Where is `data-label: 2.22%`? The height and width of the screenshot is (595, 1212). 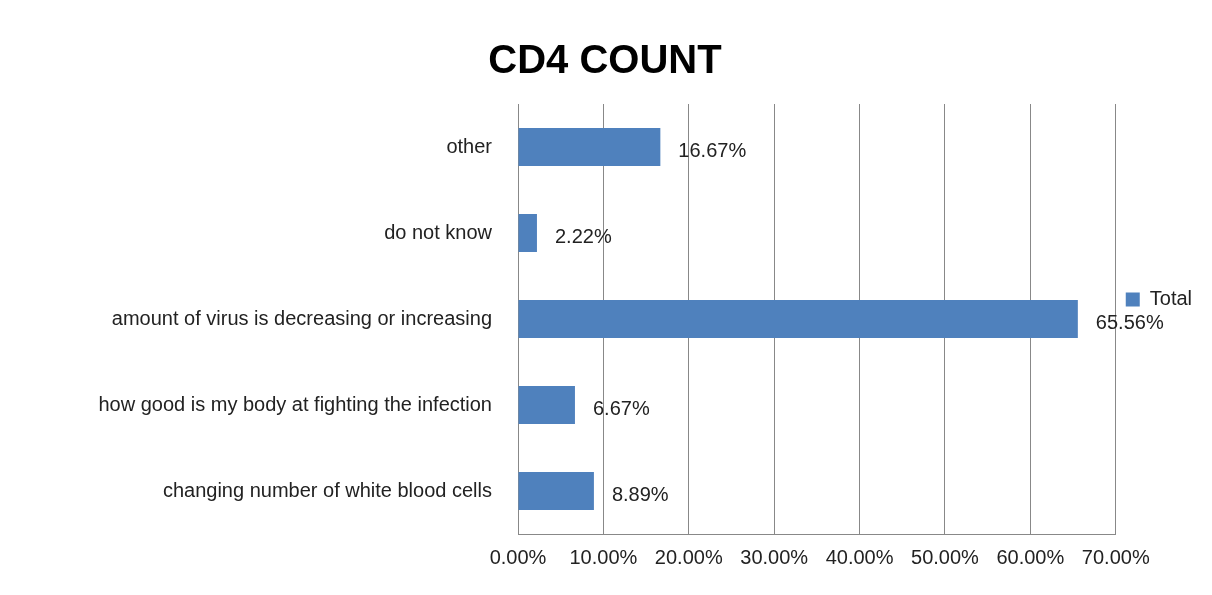 data-label: 2.22% is located at coordinates (583, 235).